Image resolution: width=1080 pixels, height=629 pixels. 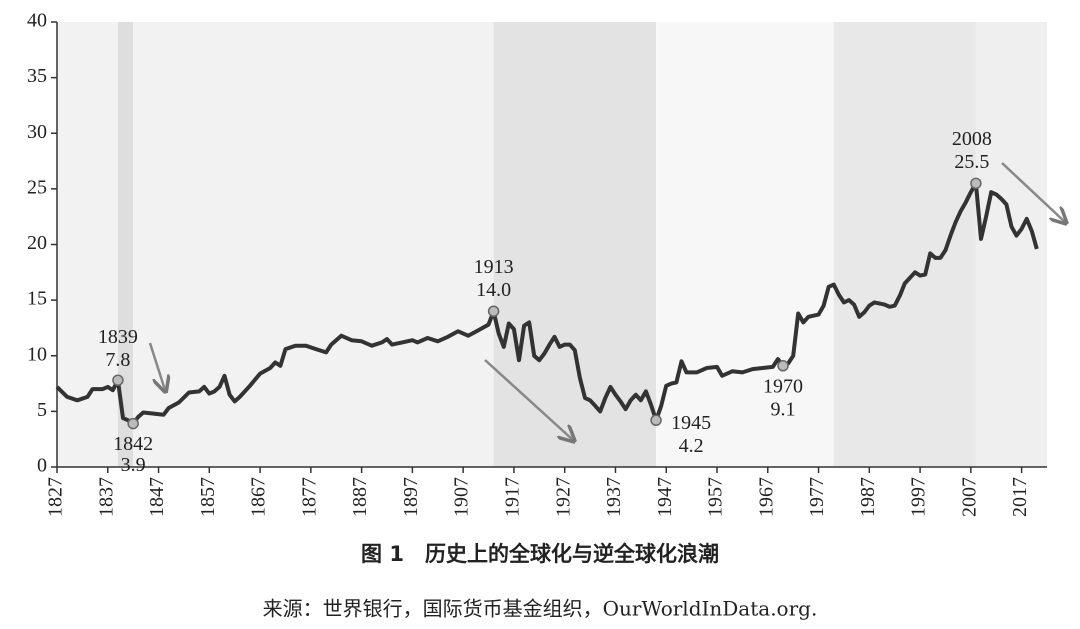 What do you see at coordinates (972, 139) in the screenshot?
I see `annotation-year: 2008` at bounding box center [972, 139].